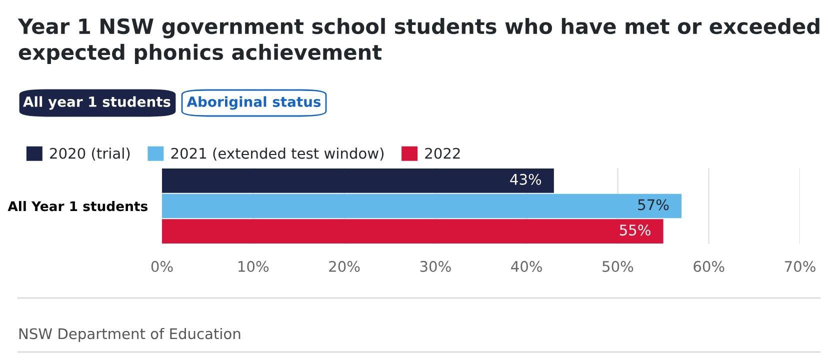  Describe the element at coordinates (253, 266) in the screenshot. I see `x-tick-label: 10%` at that location.